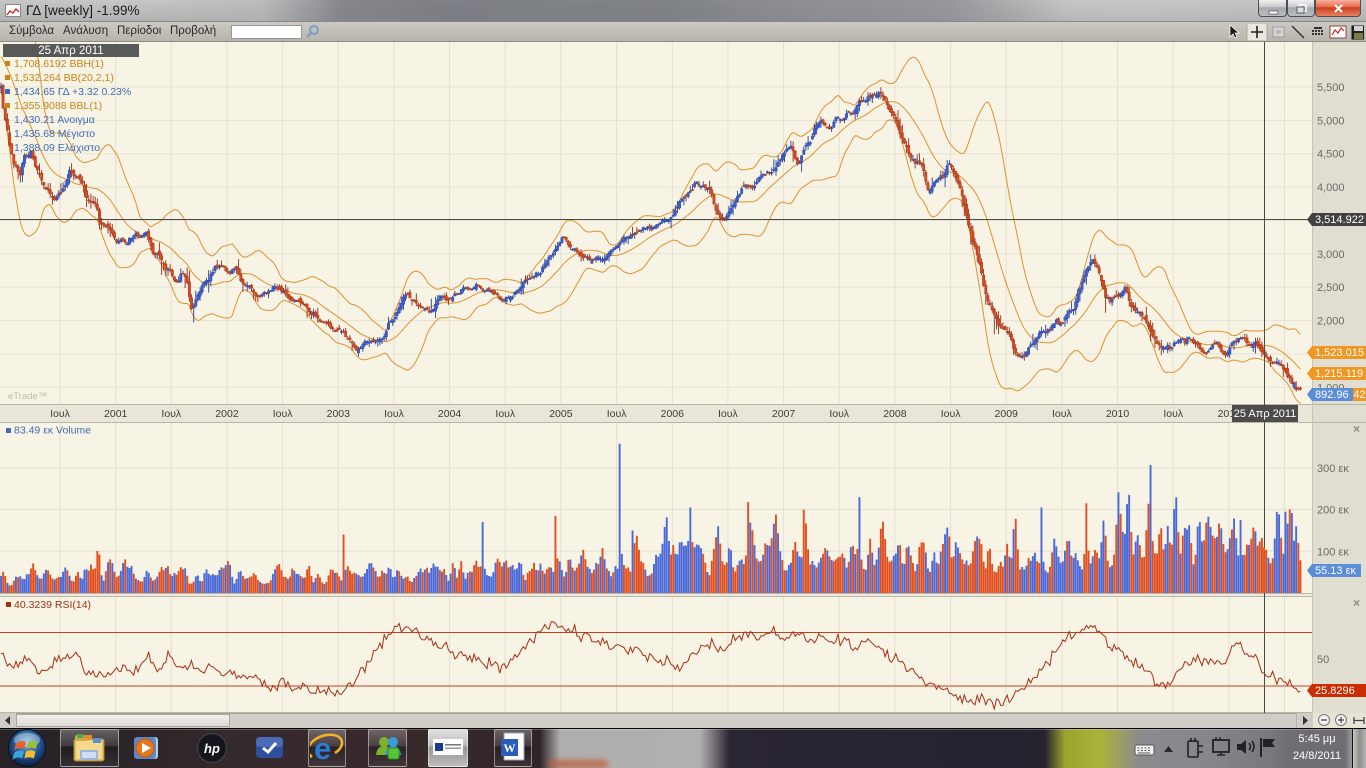  Describe the element at coordinates (1339, 353) in the screenshot. I see `svg-text: 1,523.015` at that location.